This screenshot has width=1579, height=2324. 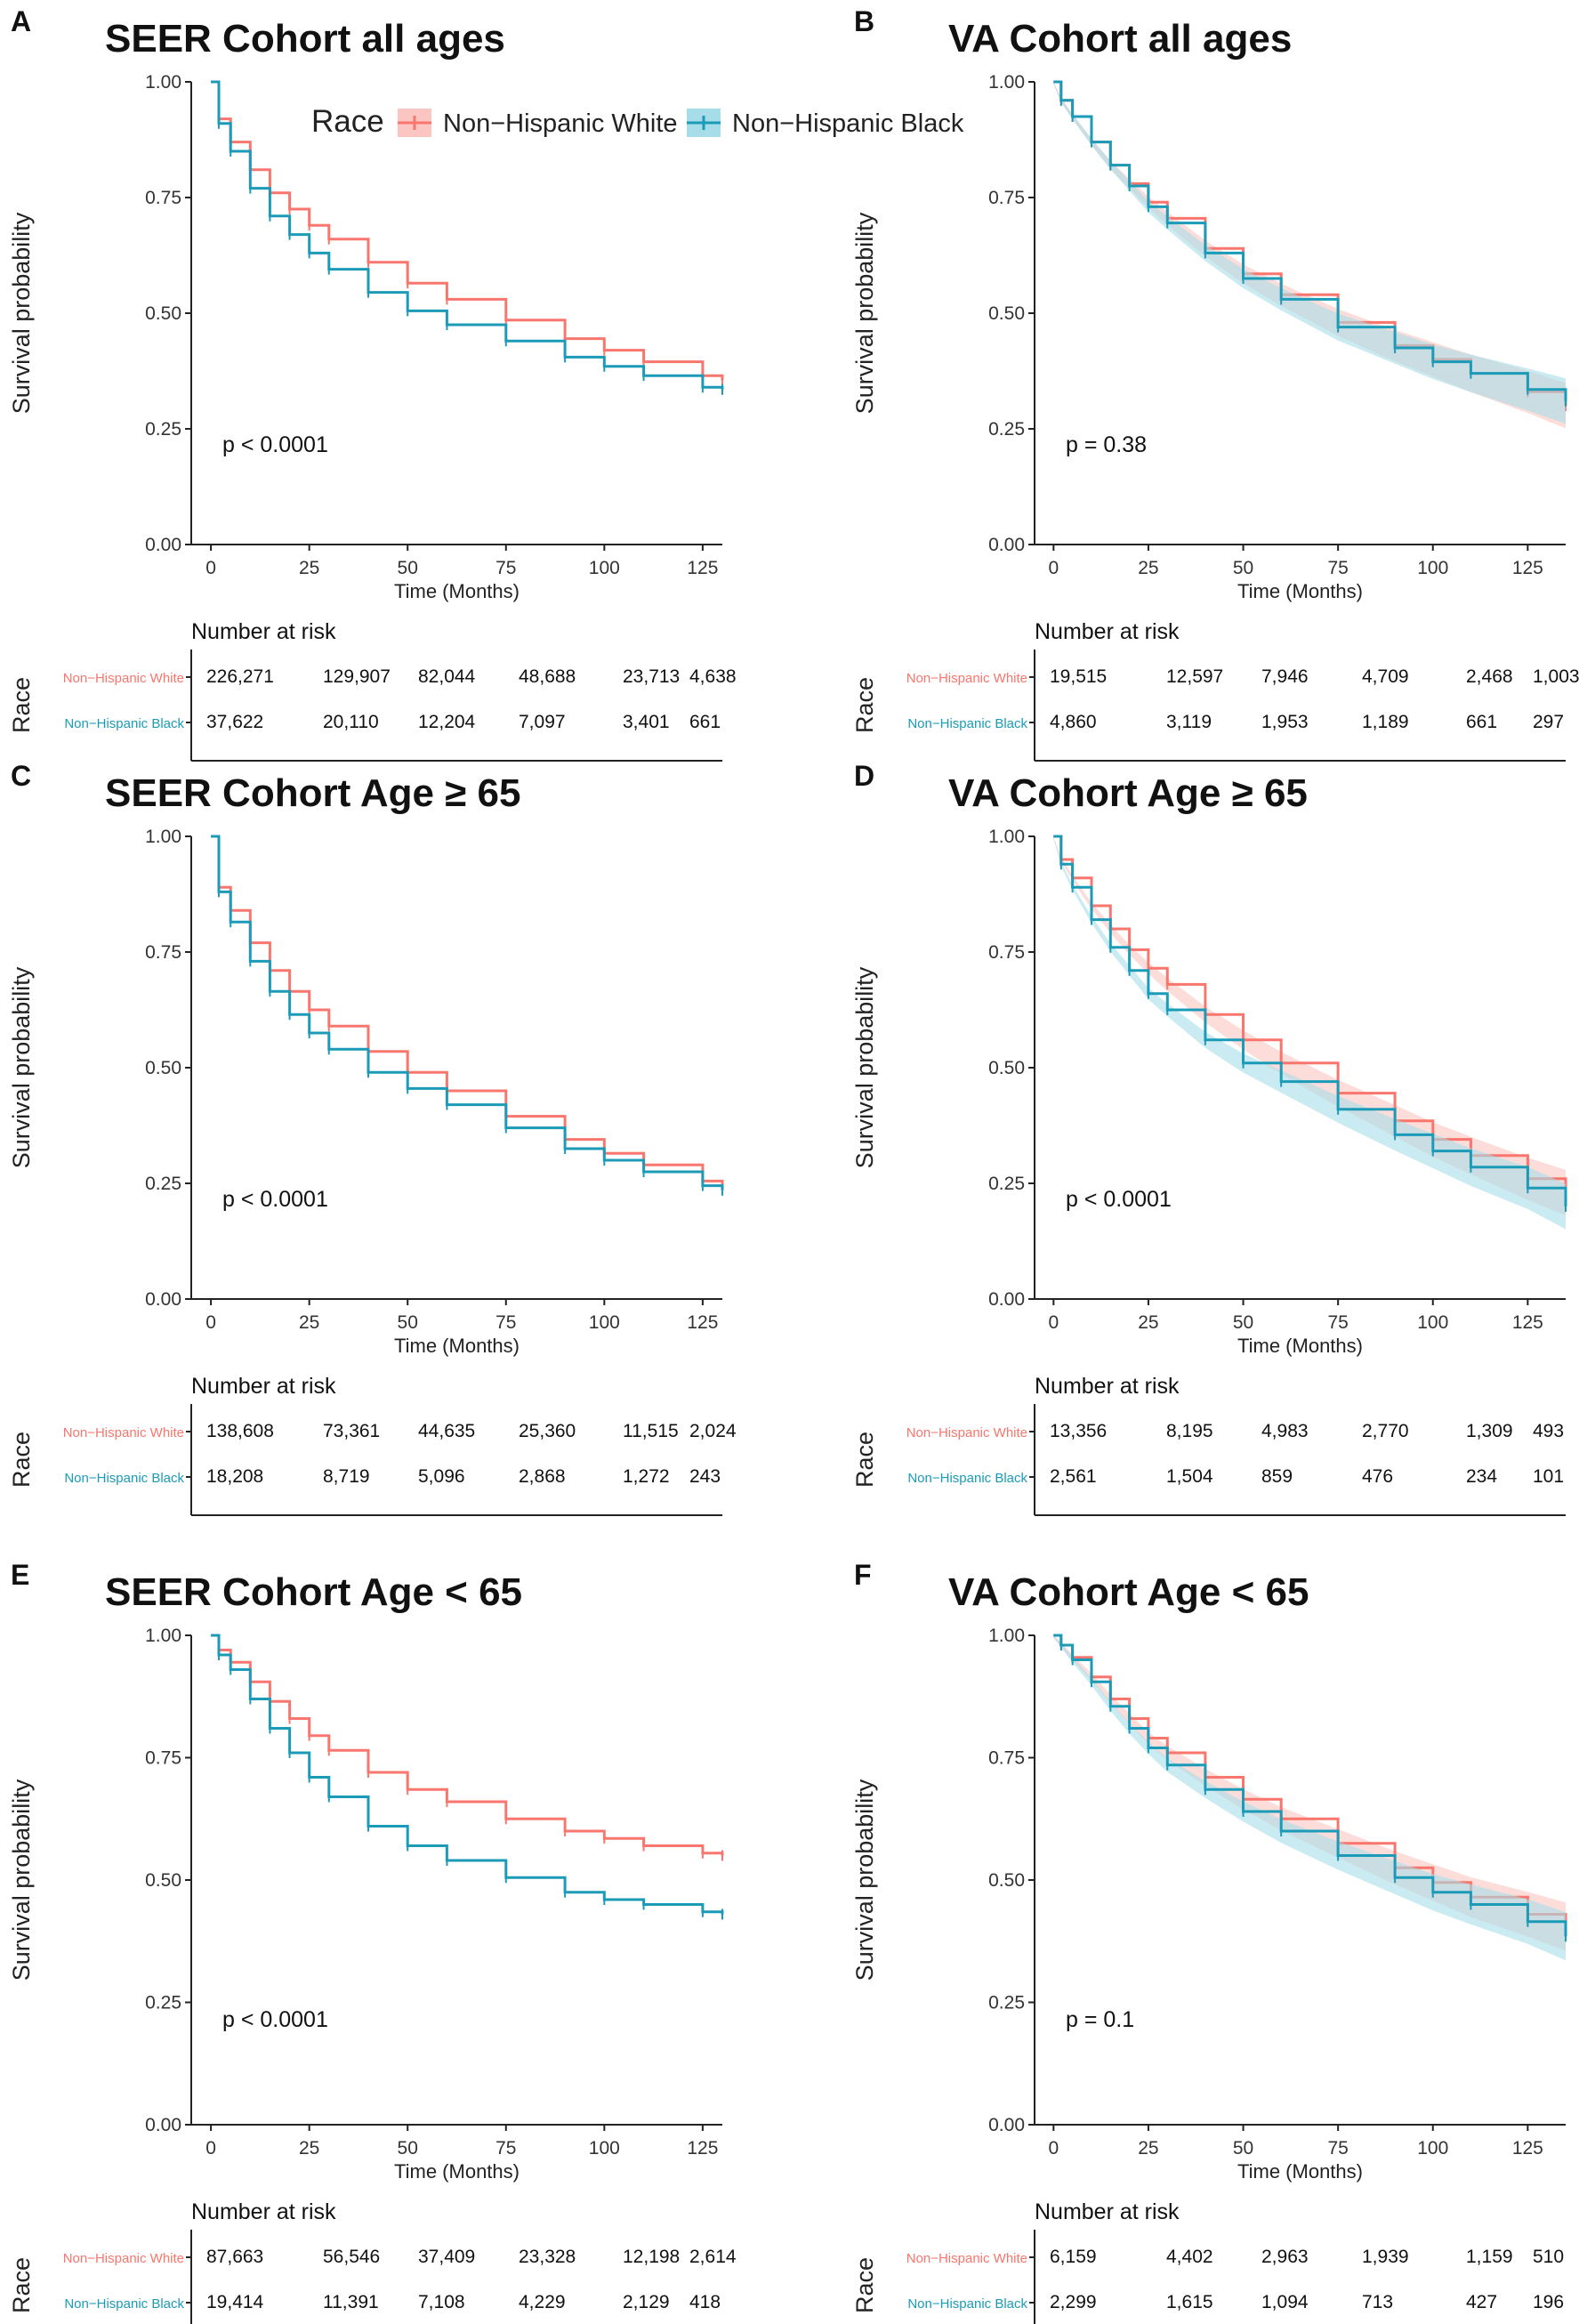 I want to click on panel-d-x-tick-label: 50, so click(x=1243, y=1322).